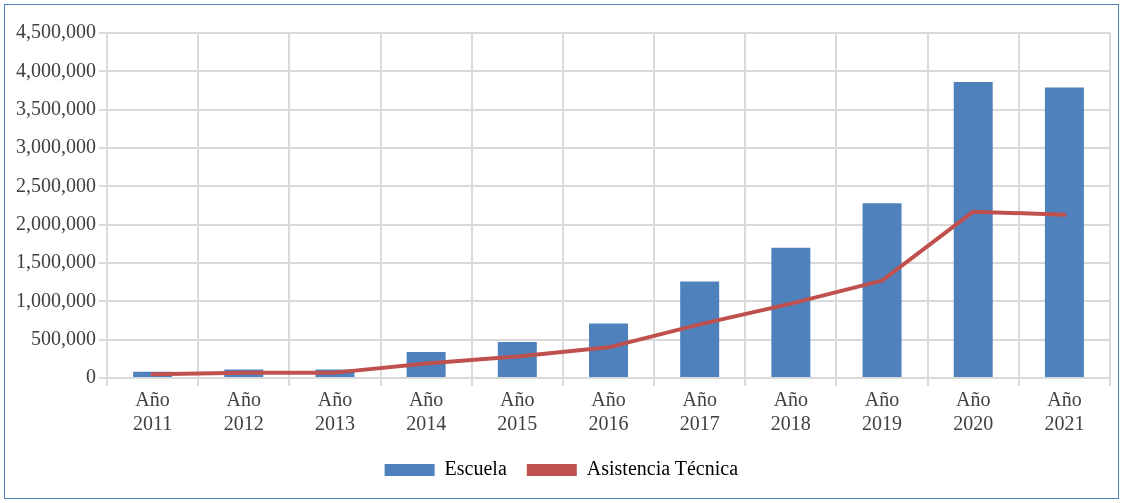 The width and height of the screenshot is (1125, 503). What do you see at coordinates (56, 299) in the screenshot?
I see `y-tick-label: 1,000,000` at bounding box center [56, 299].